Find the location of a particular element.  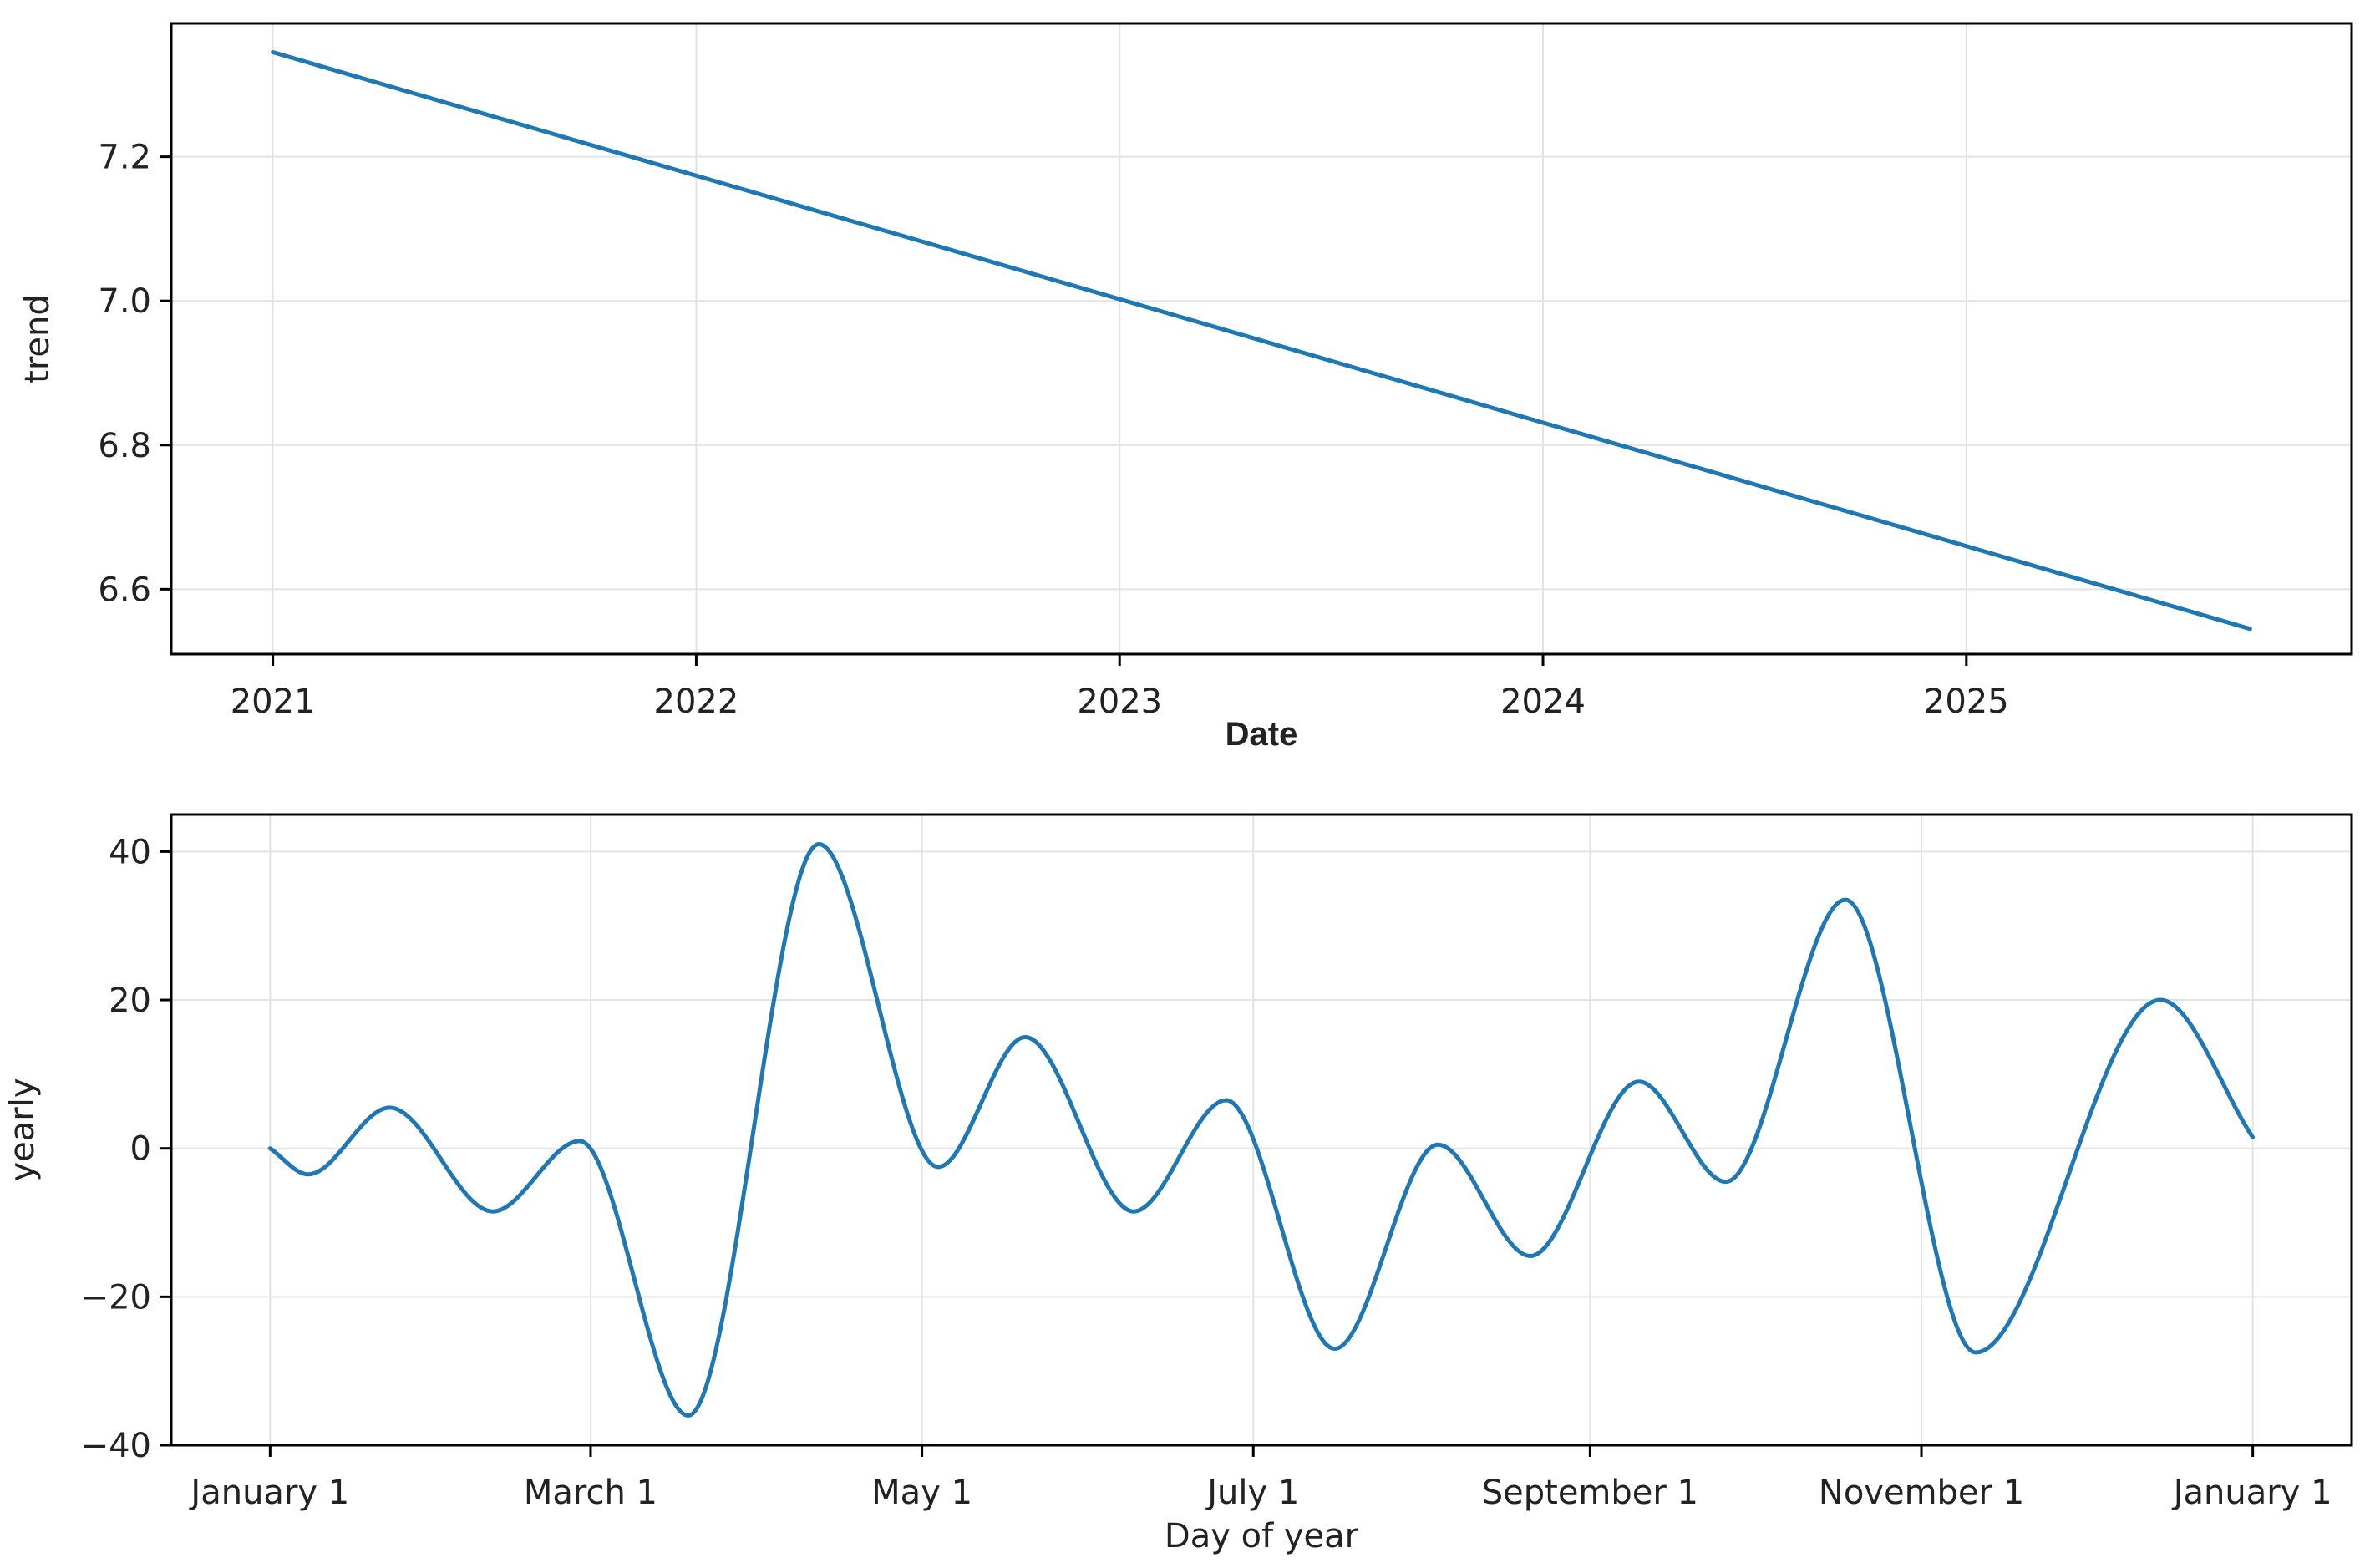

trend-y-tick-label: 7.2 is located at coordinates (124, 158).